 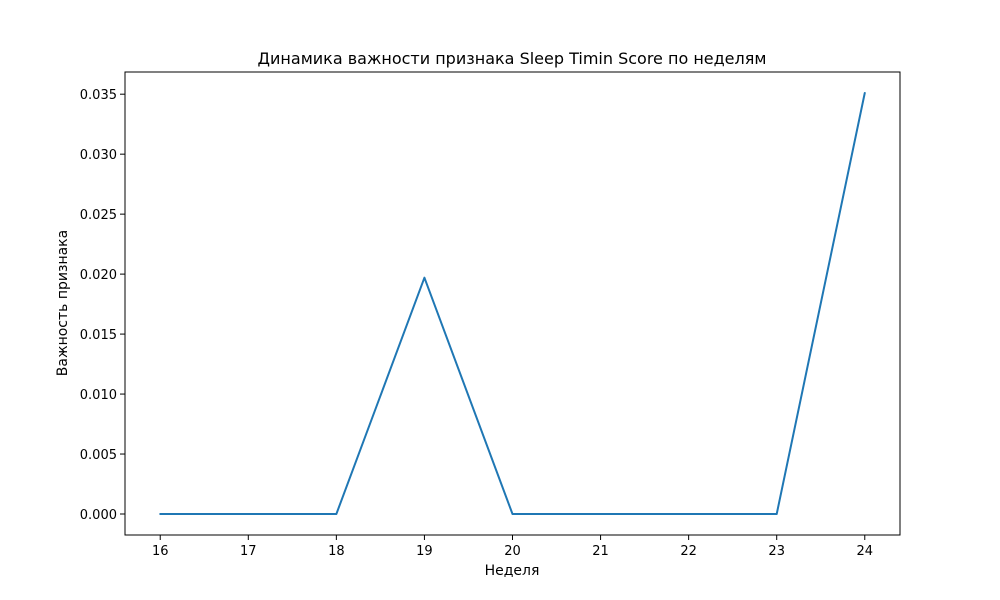 I want to click on x-tick-label: 17, so click(x=248, y=551).